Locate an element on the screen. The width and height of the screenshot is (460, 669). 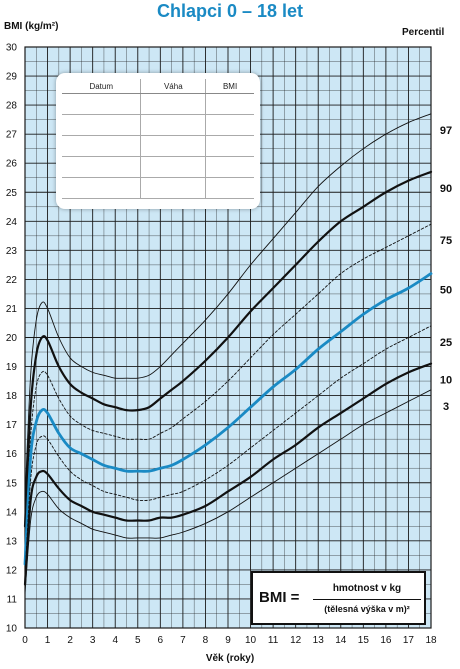
y-tick-label: 21 is located at coordinates (12, 309).